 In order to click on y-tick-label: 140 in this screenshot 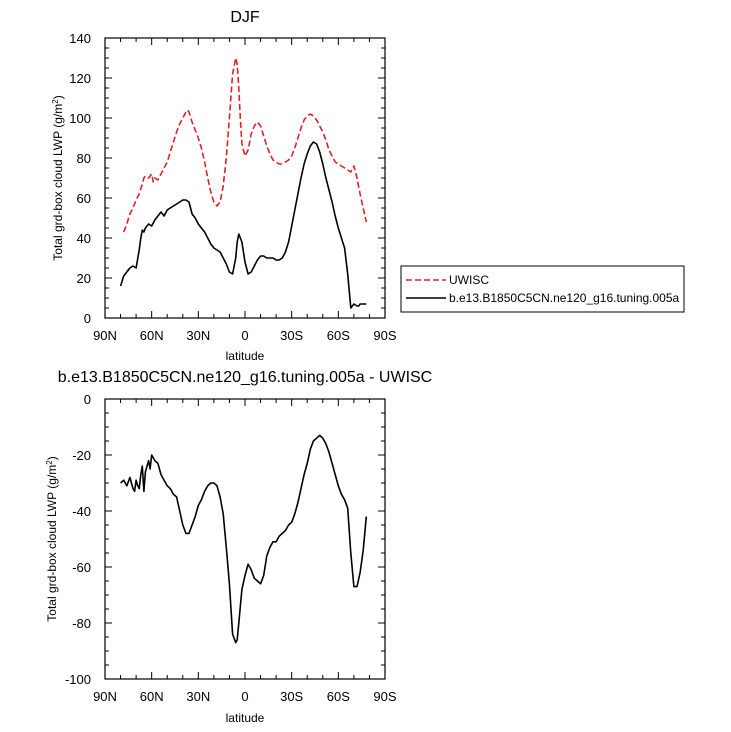, I will do `click(80, 38)`.